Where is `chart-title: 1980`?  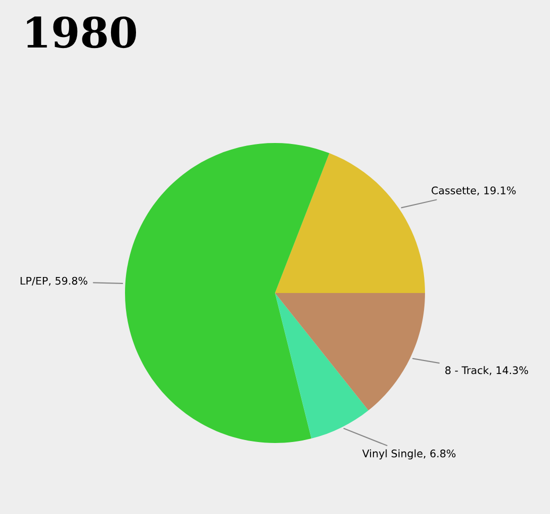
chart-title: 1980 is located at coordinates (81, 32).